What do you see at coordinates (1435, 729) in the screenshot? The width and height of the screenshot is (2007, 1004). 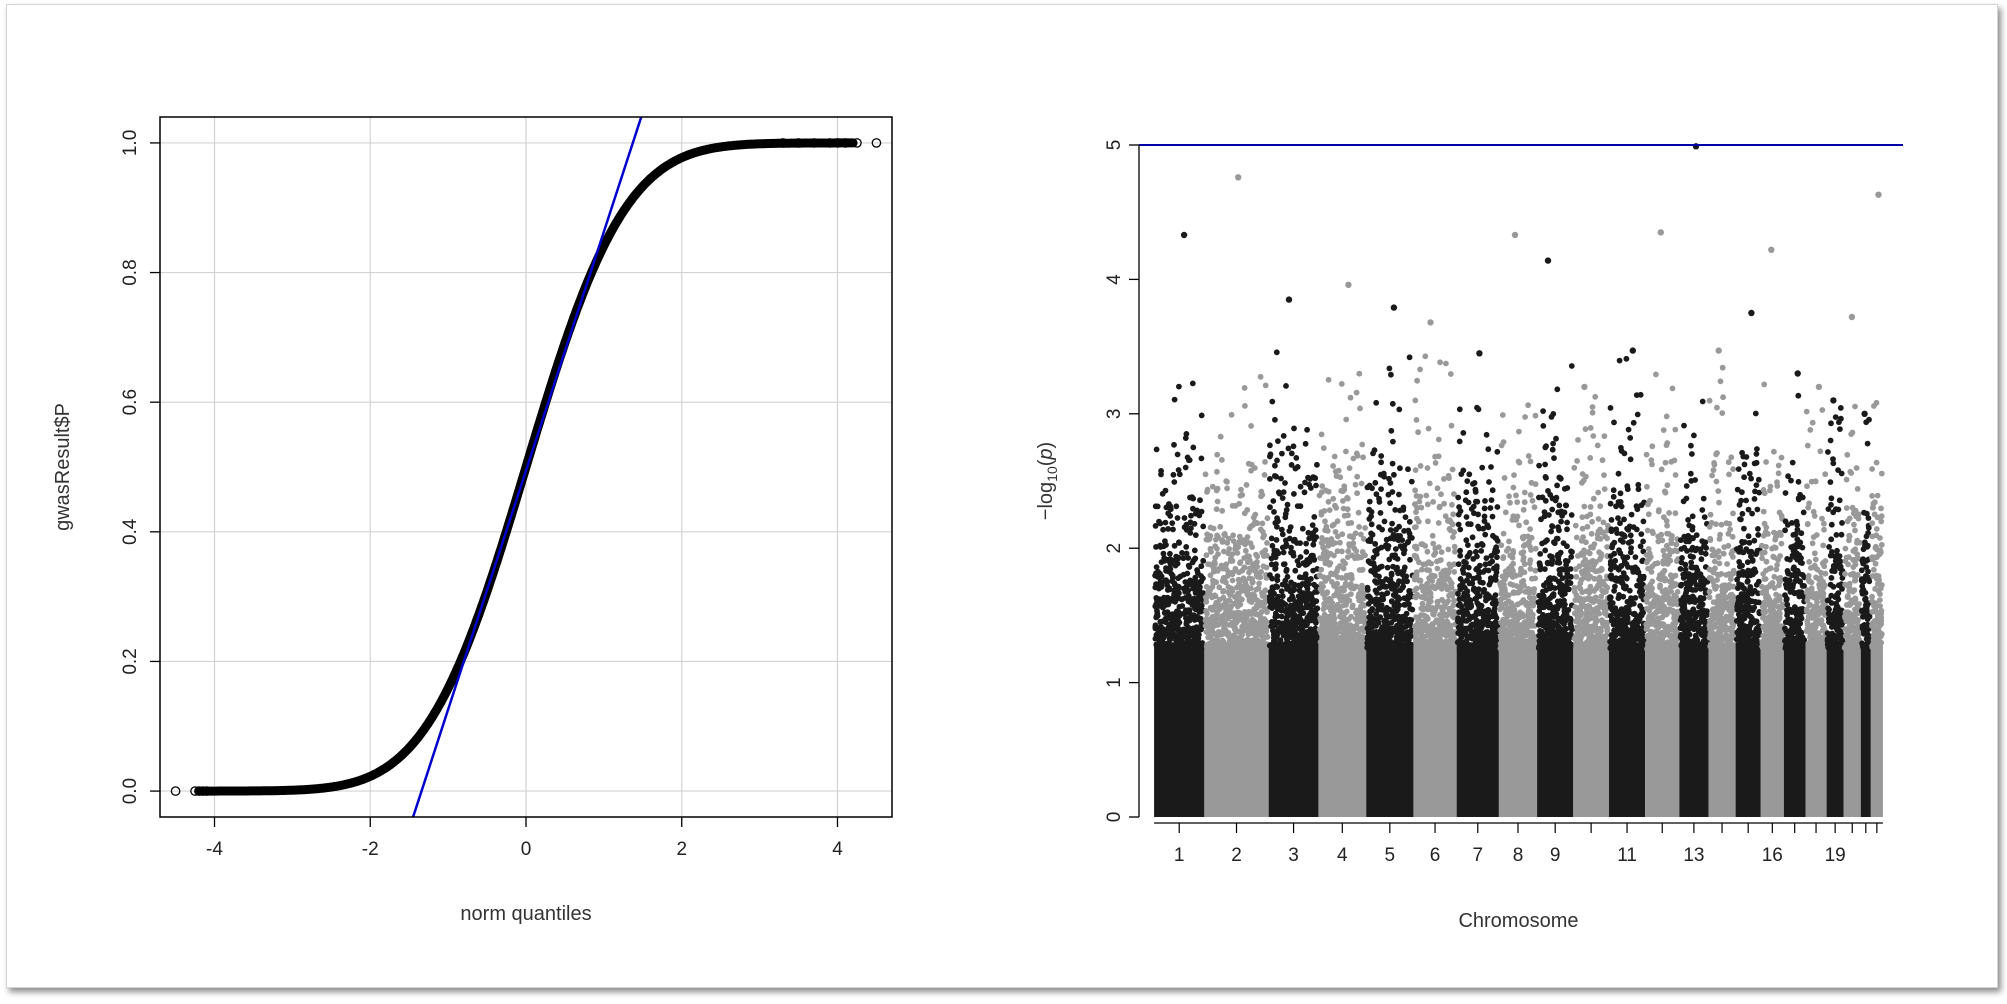 I see `chr-6-dense-points` at bounding box center [1435, 729].